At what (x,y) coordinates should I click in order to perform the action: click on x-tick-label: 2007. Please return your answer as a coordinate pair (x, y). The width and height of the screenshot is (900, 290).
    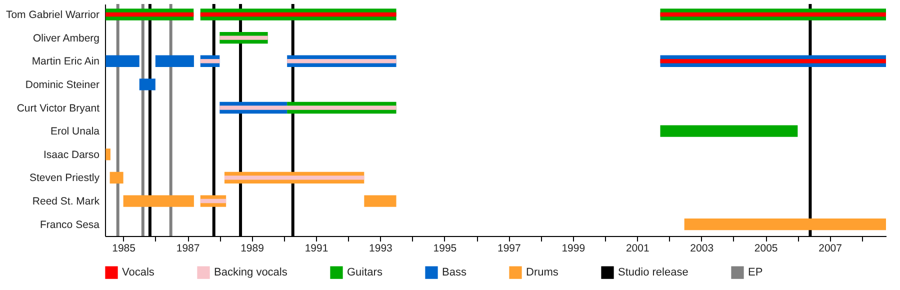
    Looking at the image, I should click on (830, 248).